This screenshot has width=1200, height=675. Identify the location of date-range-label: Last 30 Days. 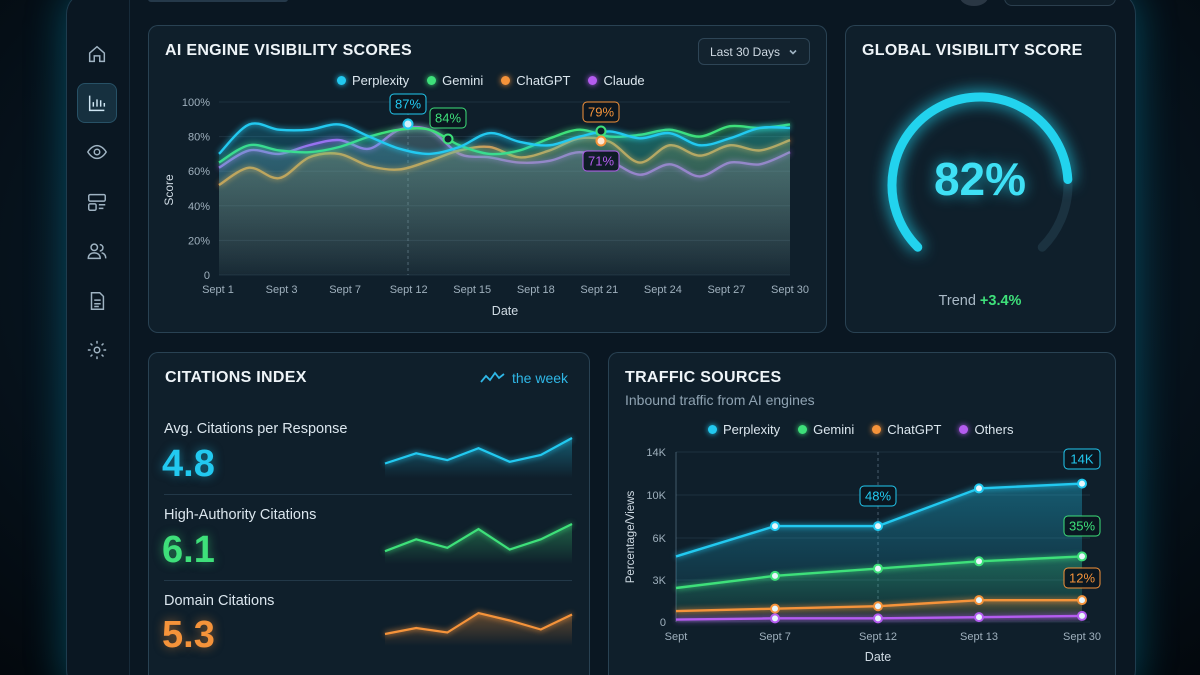
(745, 51).